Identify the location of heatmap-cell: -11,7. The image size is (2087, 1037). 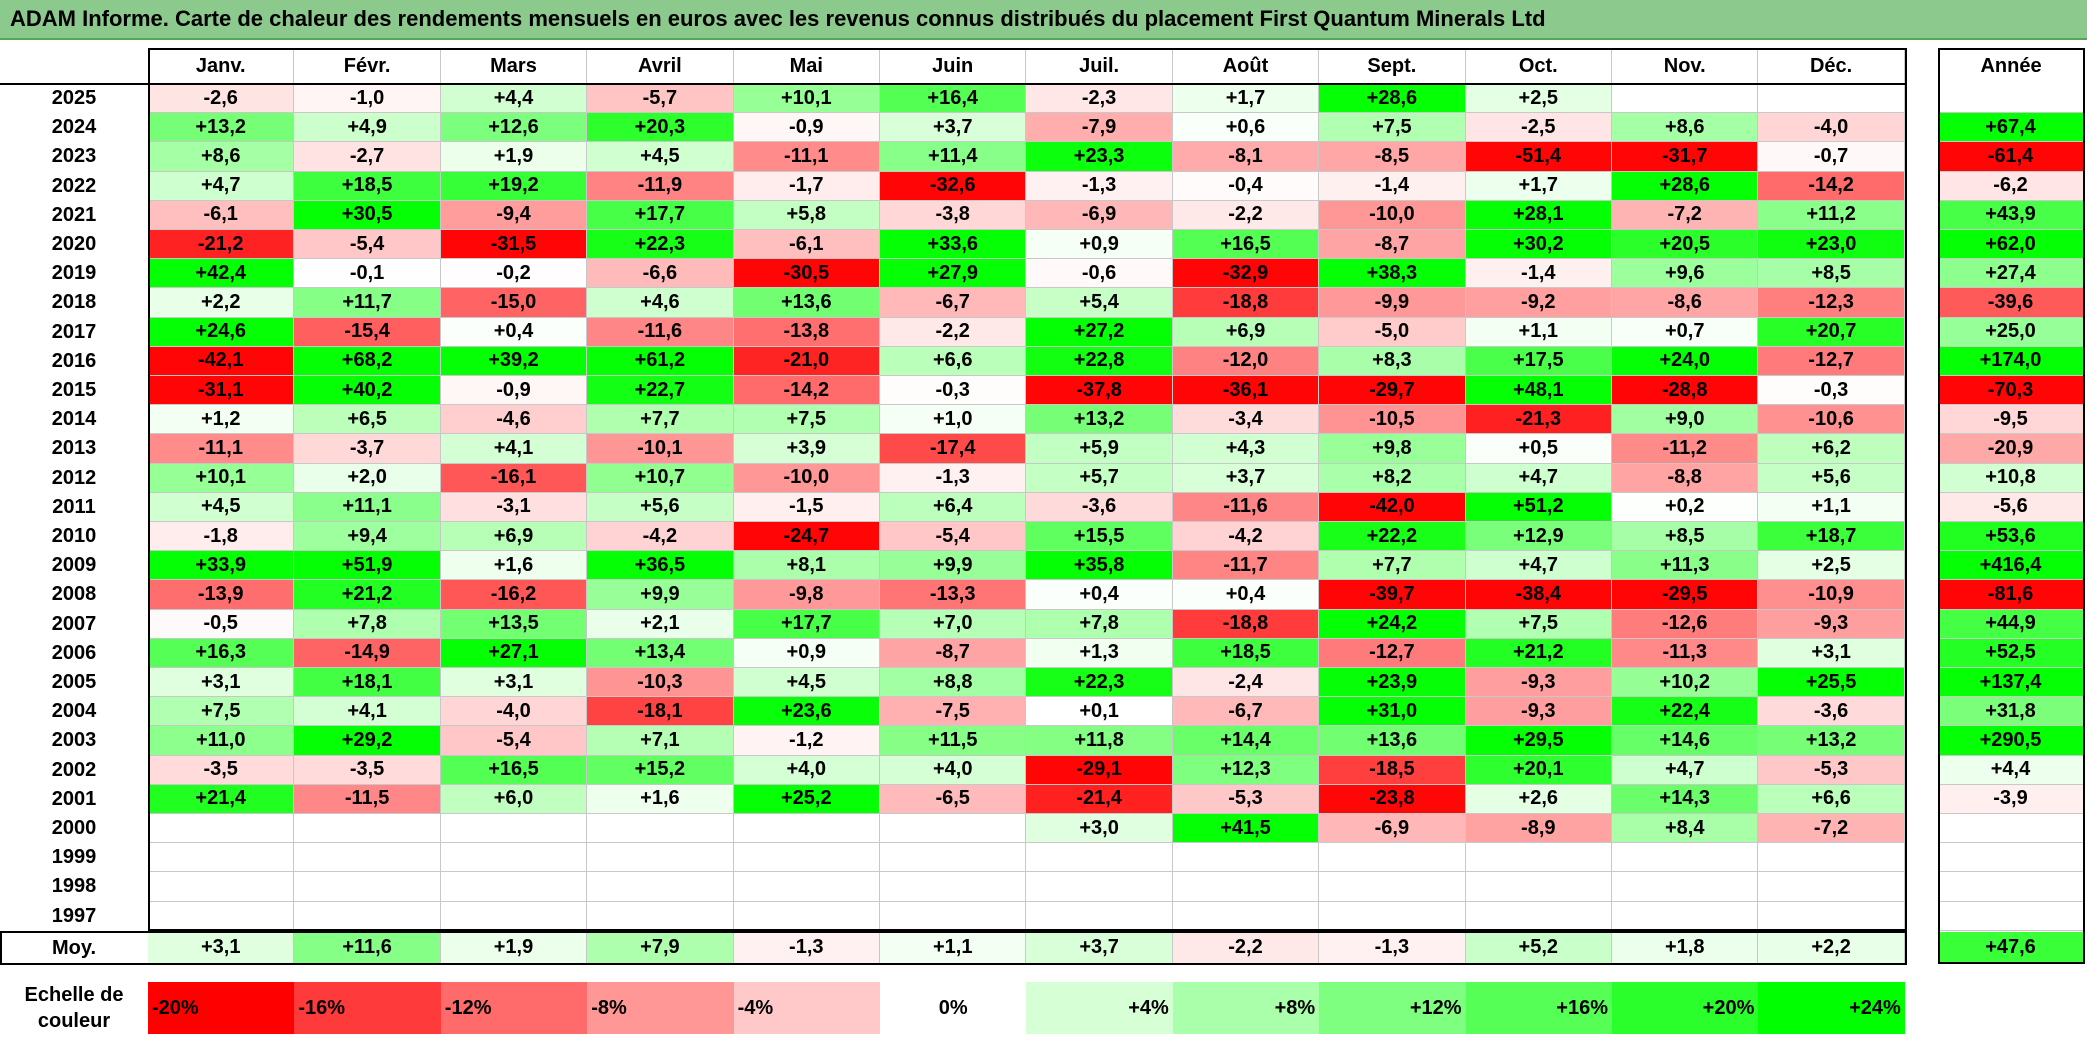
(1246, 566).